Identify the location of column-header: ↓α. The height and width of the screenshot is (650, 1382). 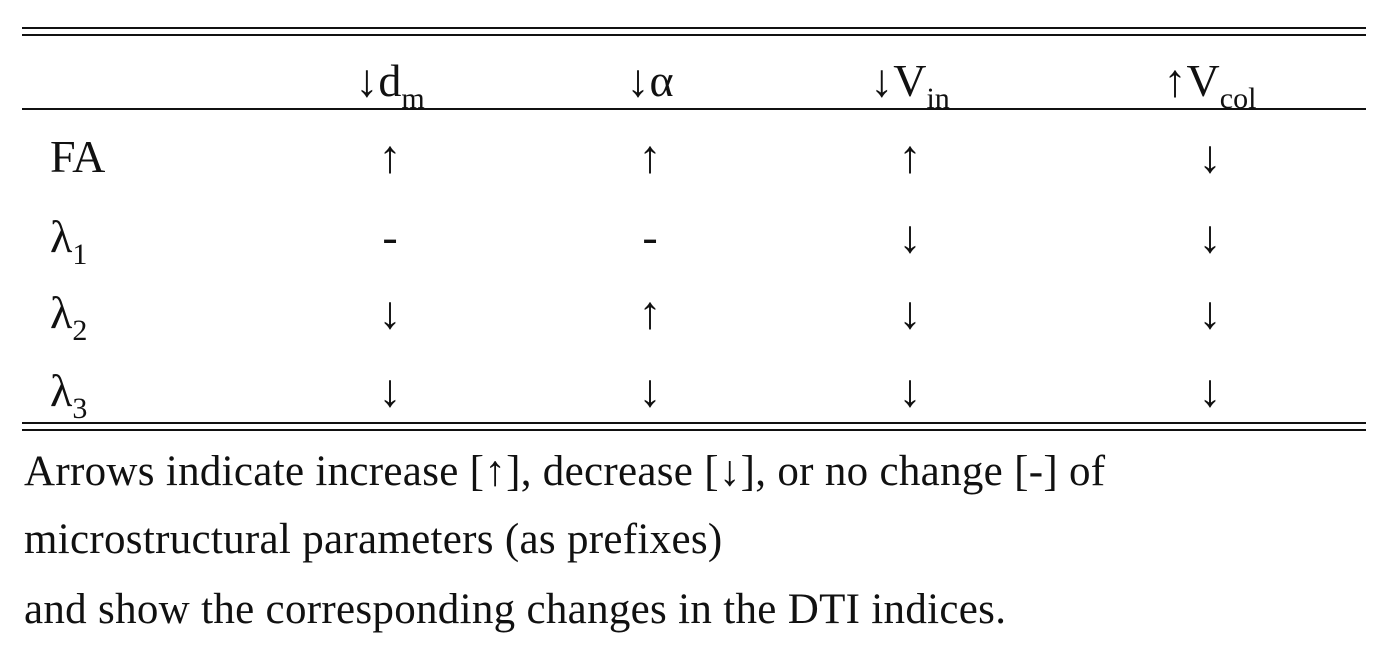
(649, 81).